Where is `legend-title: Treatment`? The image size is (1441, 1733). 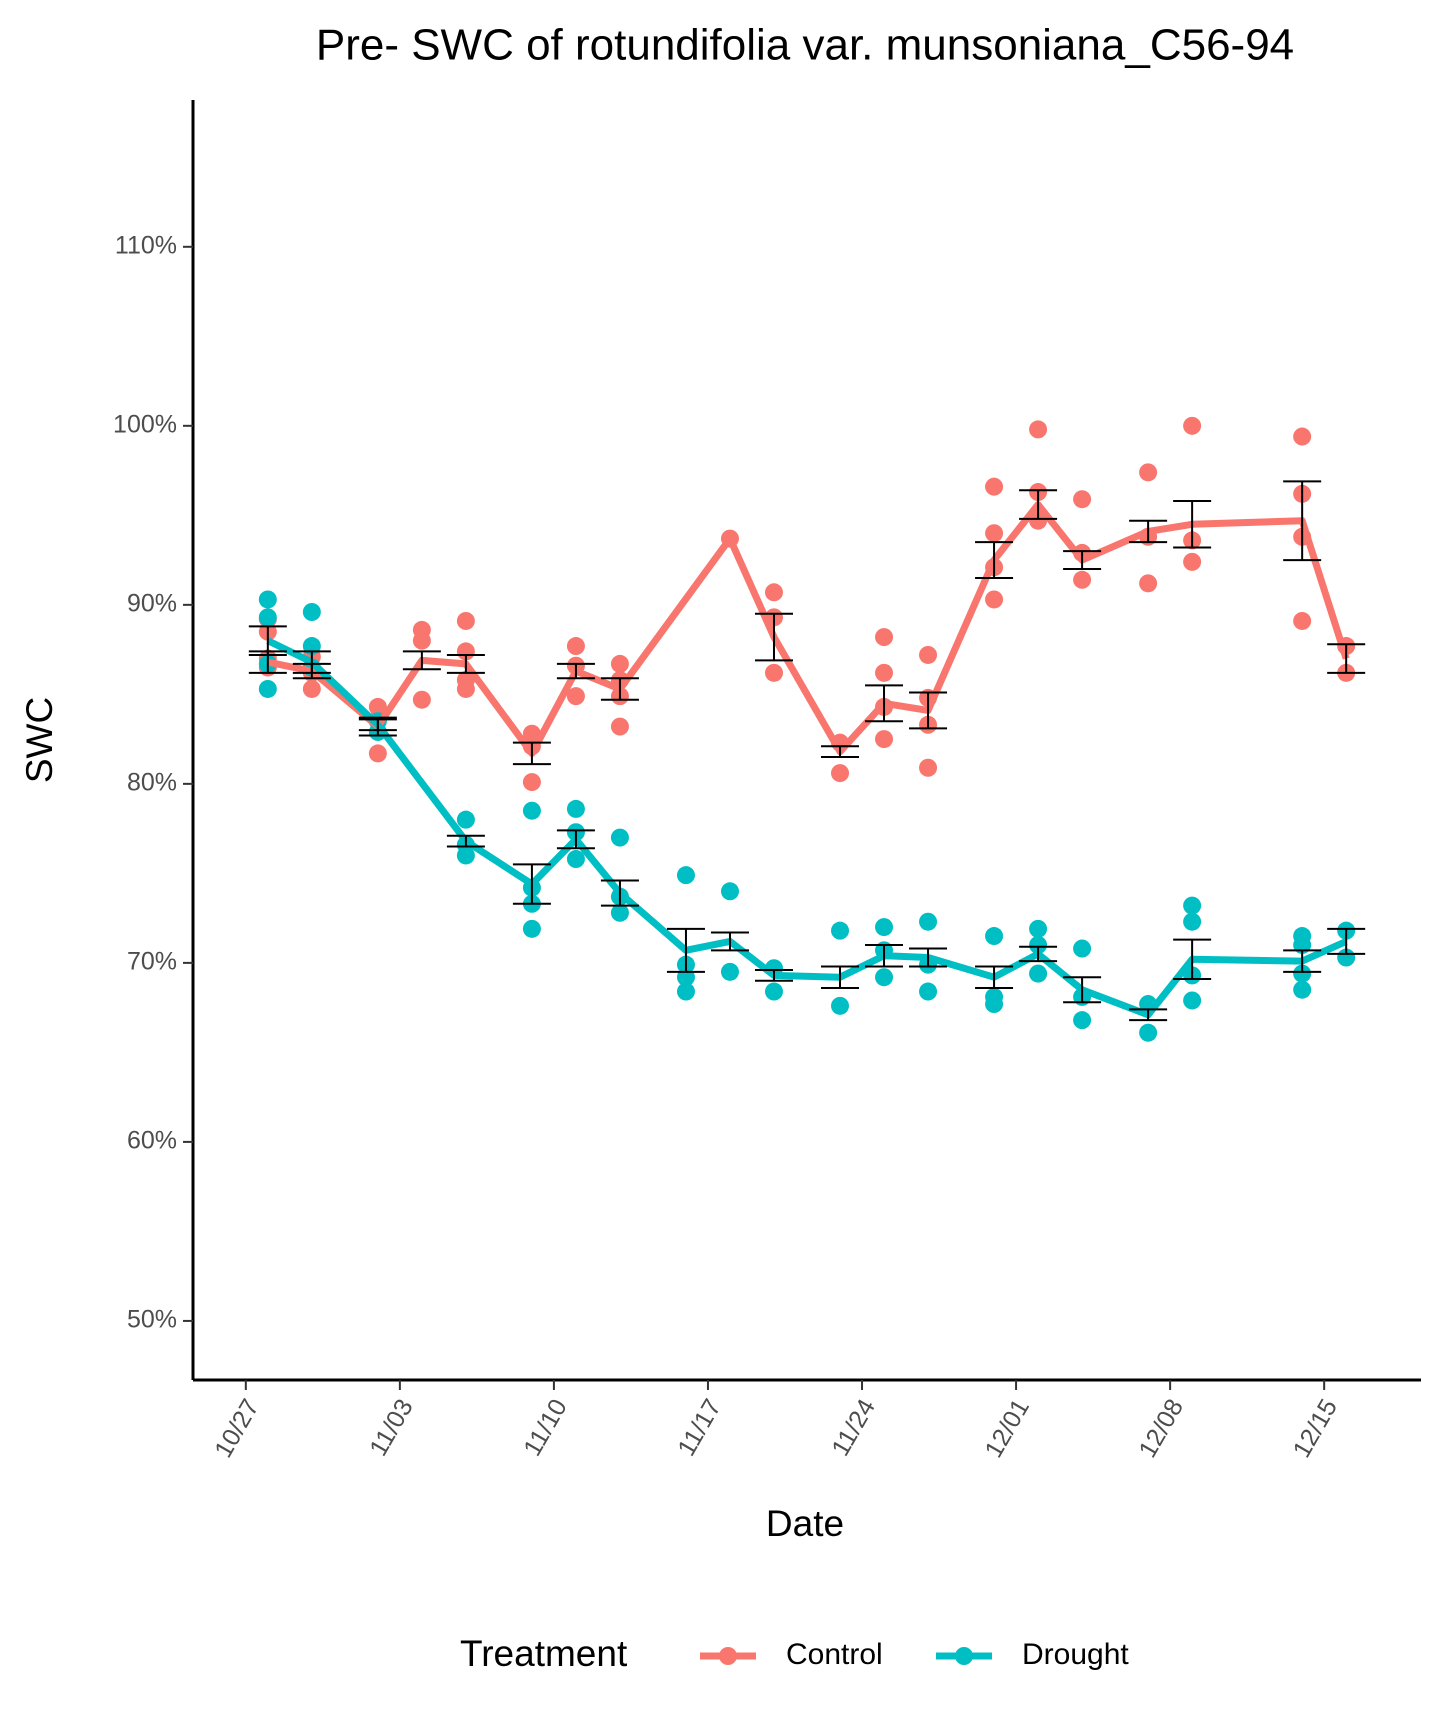 legend-title: Treatment is located at coordinates (544, 1653).